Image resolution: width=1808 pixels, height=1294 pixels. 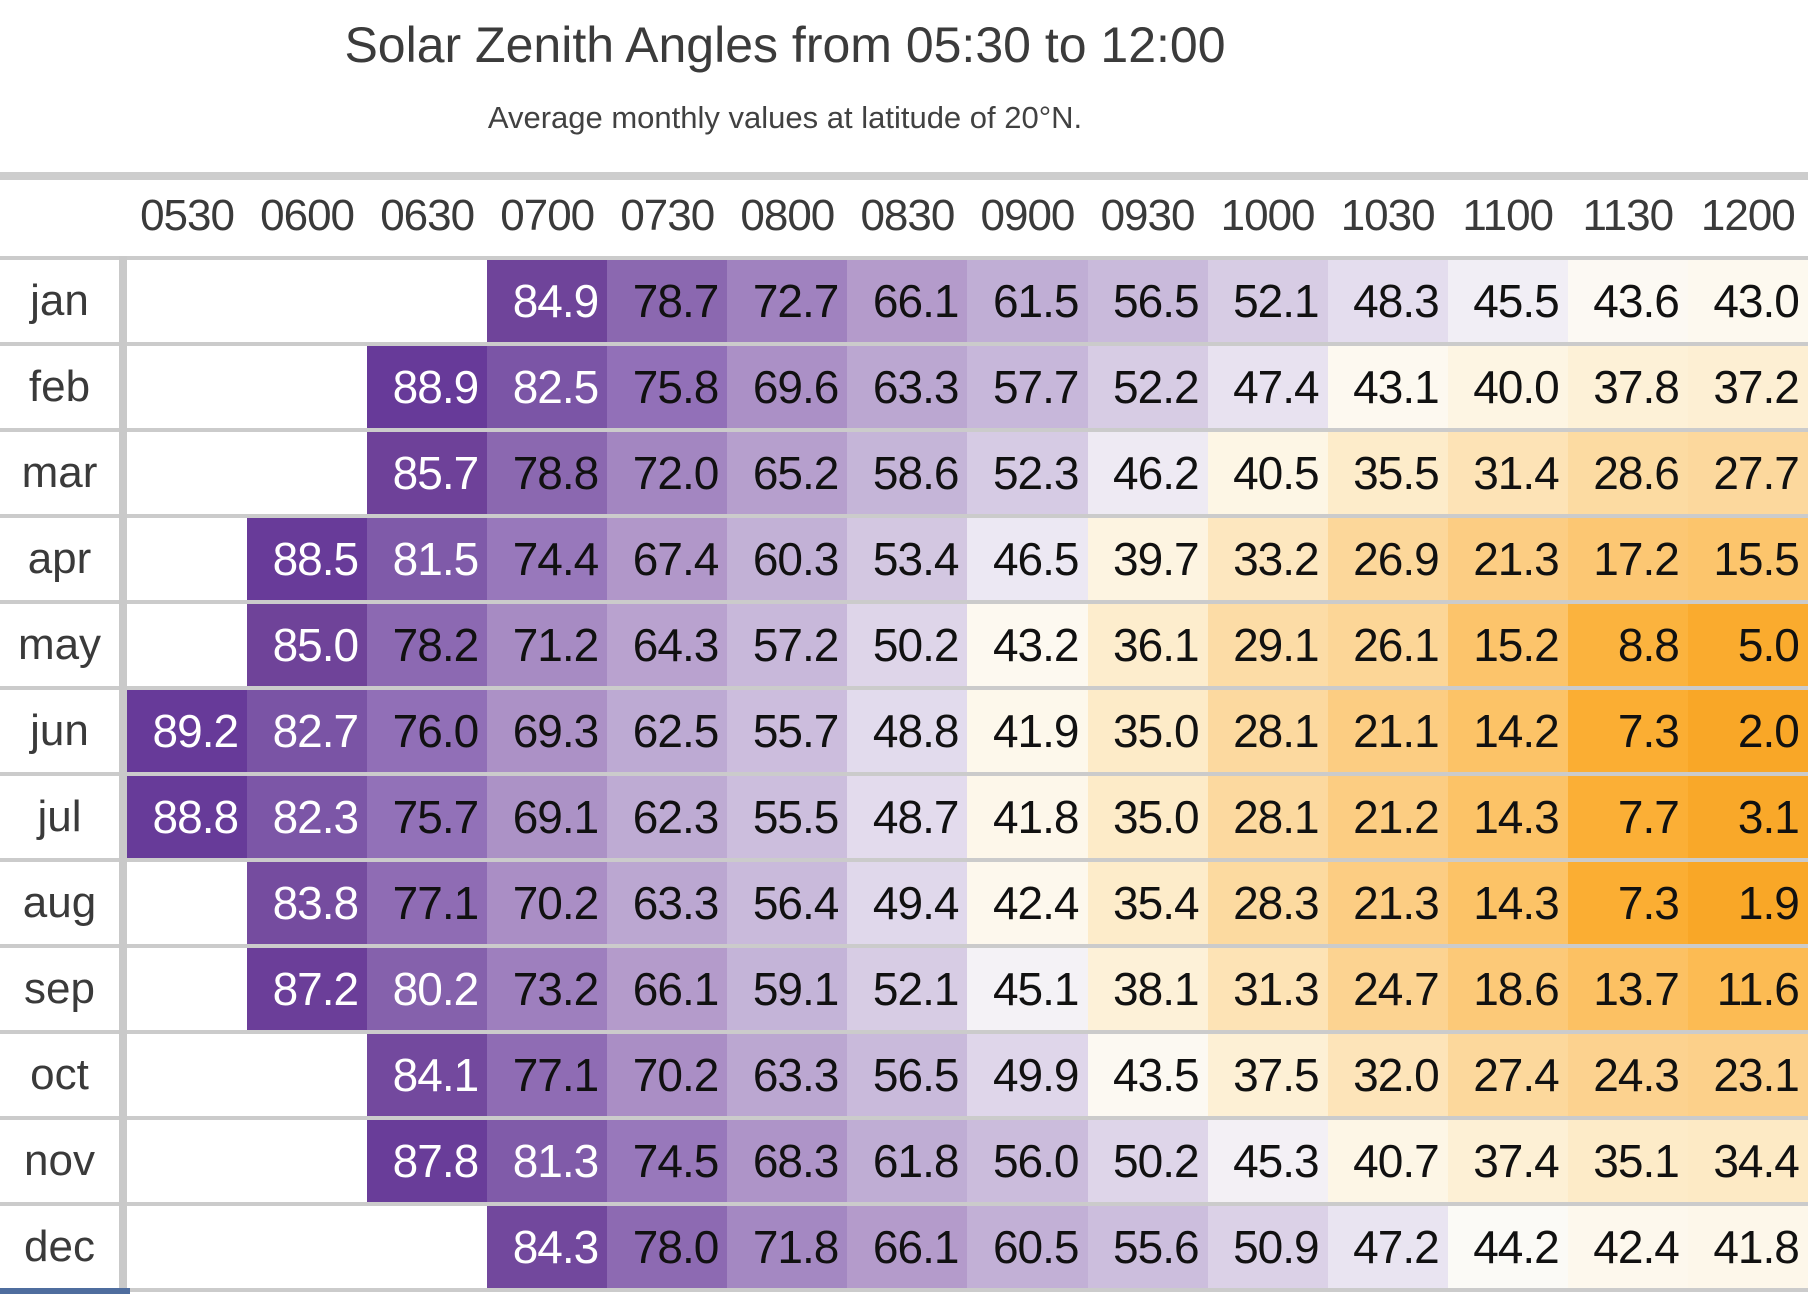 What do you see at coordinates (1147, 645) in the screenshot?
I see `heatmap-cell: 36.1` at bounding box center [1147, 645].